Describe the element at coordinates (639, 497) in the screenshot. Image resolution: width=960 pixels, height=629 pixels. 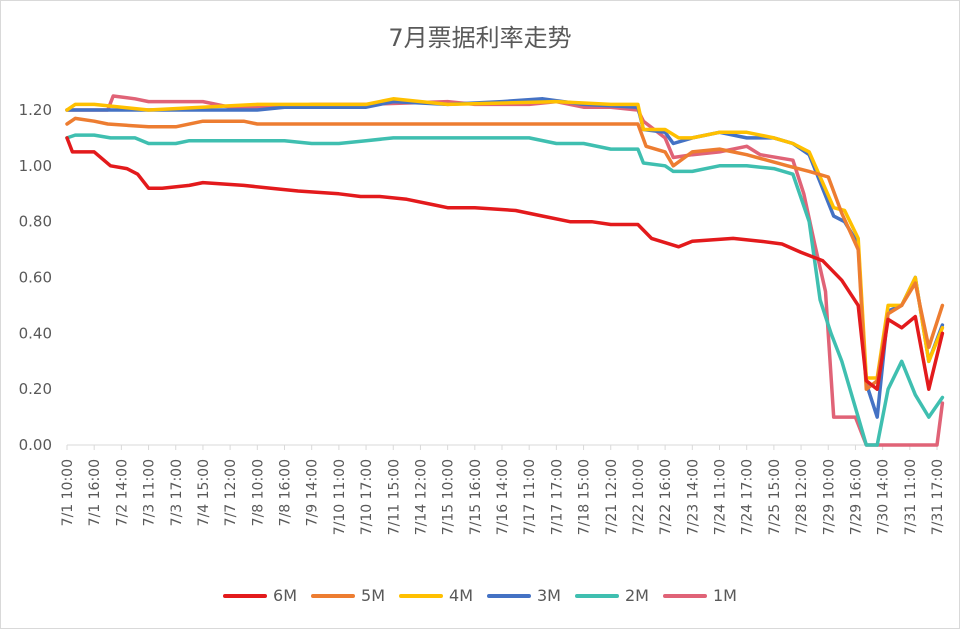
I see `x-tick-label: 7/22 10:00` at that location.